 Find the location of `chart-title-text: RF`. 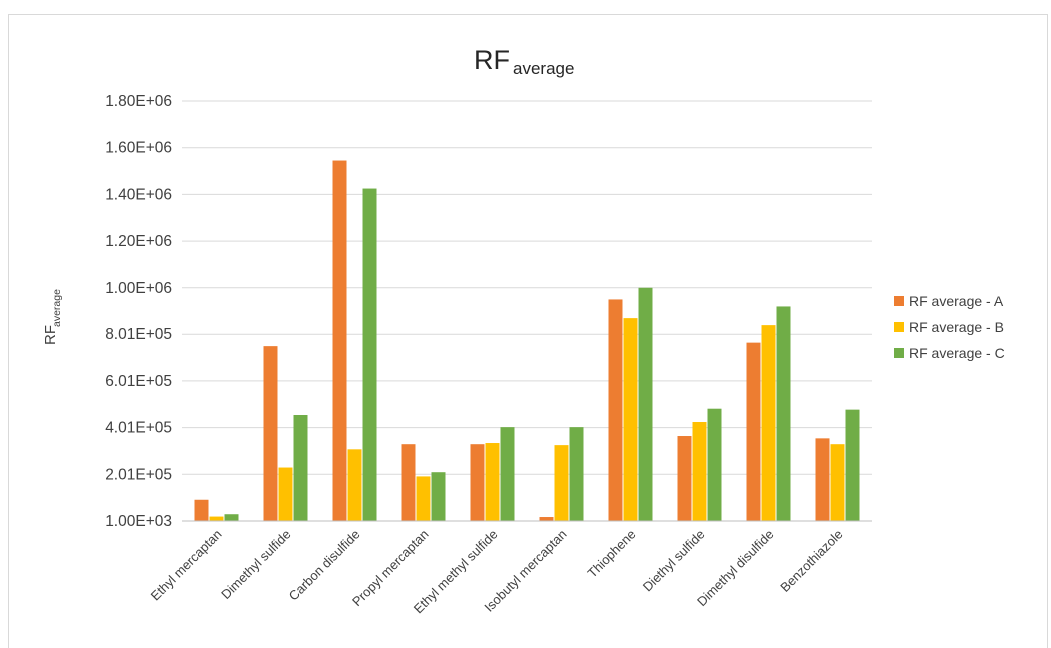

chart-title-text: RF is located at coordinates (492, 60).